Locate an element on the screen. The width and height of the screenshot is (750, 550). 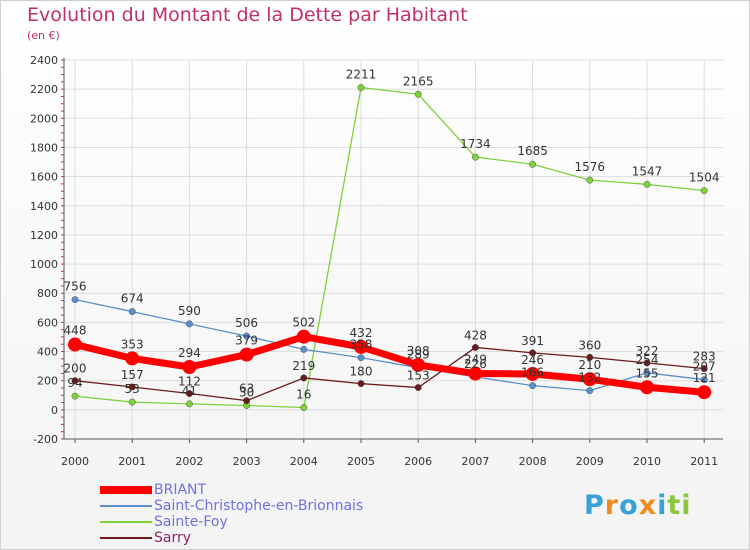
y-tick-label: 2000 is located at coordinates (44, 118).